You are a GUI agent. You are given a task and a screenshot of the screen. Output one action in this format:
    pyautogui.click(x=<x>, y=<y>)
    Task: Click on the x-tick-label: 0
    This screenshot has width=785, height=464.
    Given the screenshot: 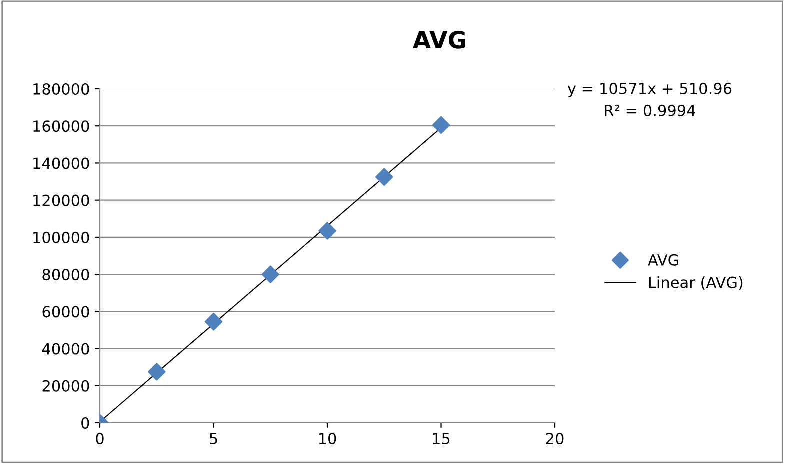 What is the action you would take?
    pyautogui.click(x=100, y=438)
    